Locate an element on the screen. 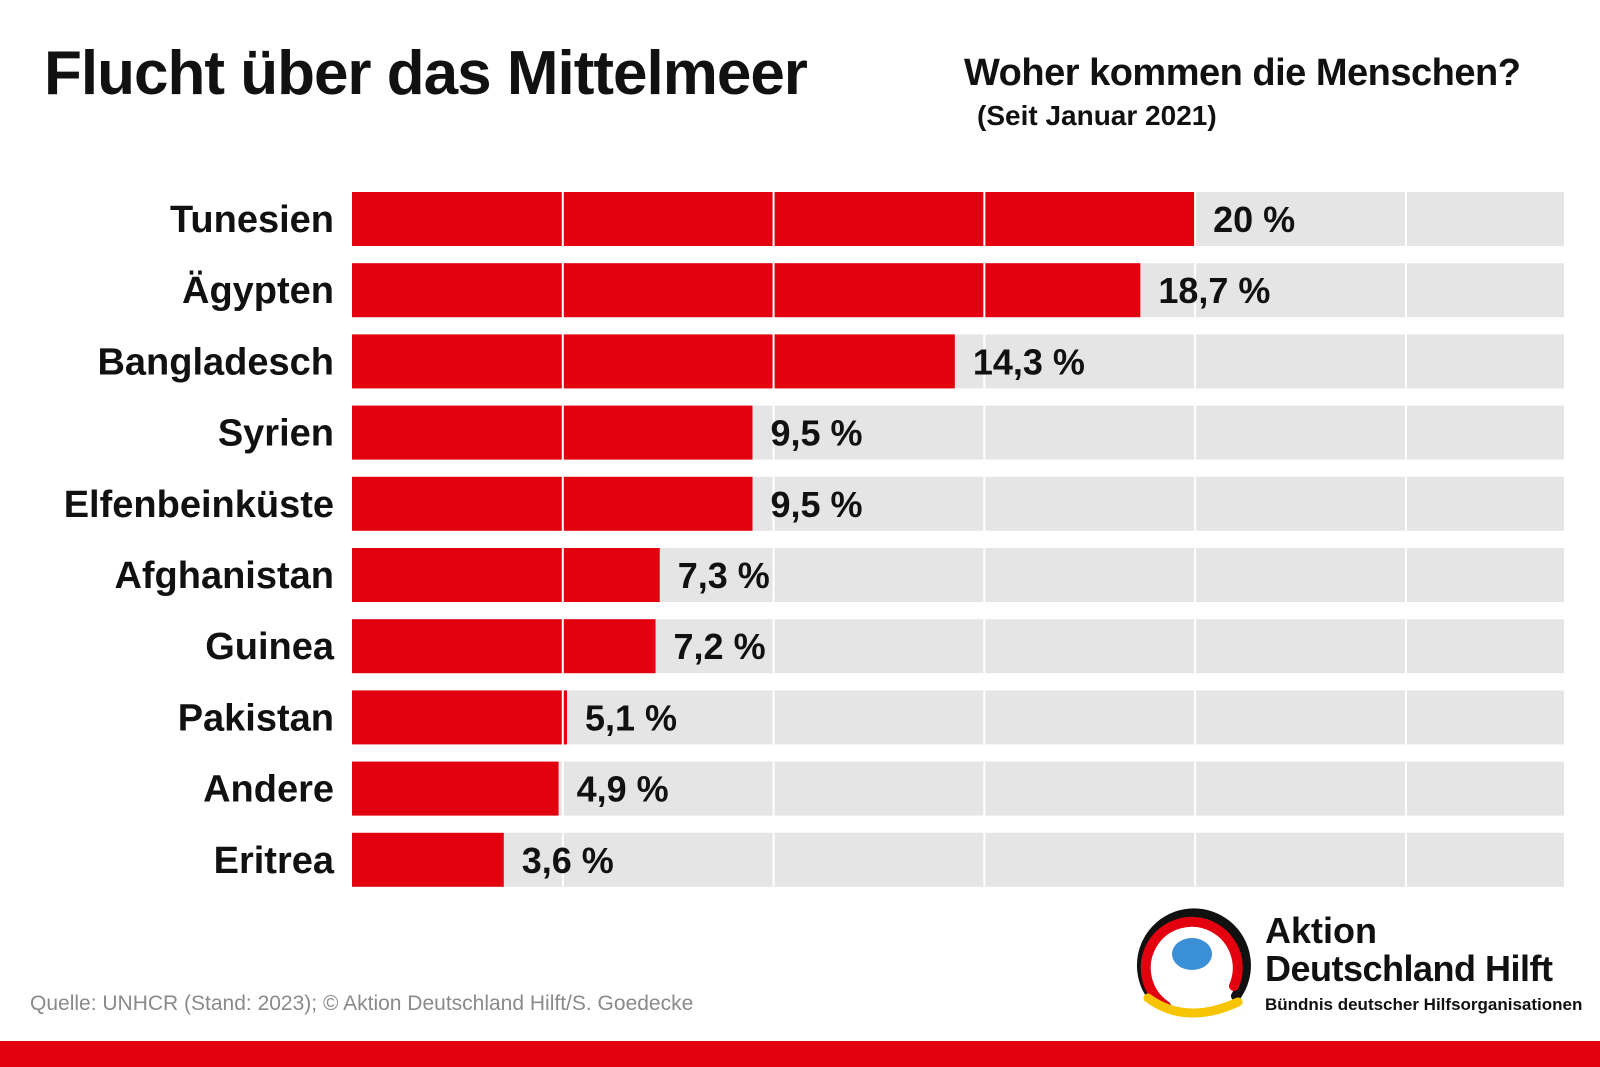 The width and height of the screenshot is (1600, 1067). data-label: 7,2 % is located at coordinates (720, 646).